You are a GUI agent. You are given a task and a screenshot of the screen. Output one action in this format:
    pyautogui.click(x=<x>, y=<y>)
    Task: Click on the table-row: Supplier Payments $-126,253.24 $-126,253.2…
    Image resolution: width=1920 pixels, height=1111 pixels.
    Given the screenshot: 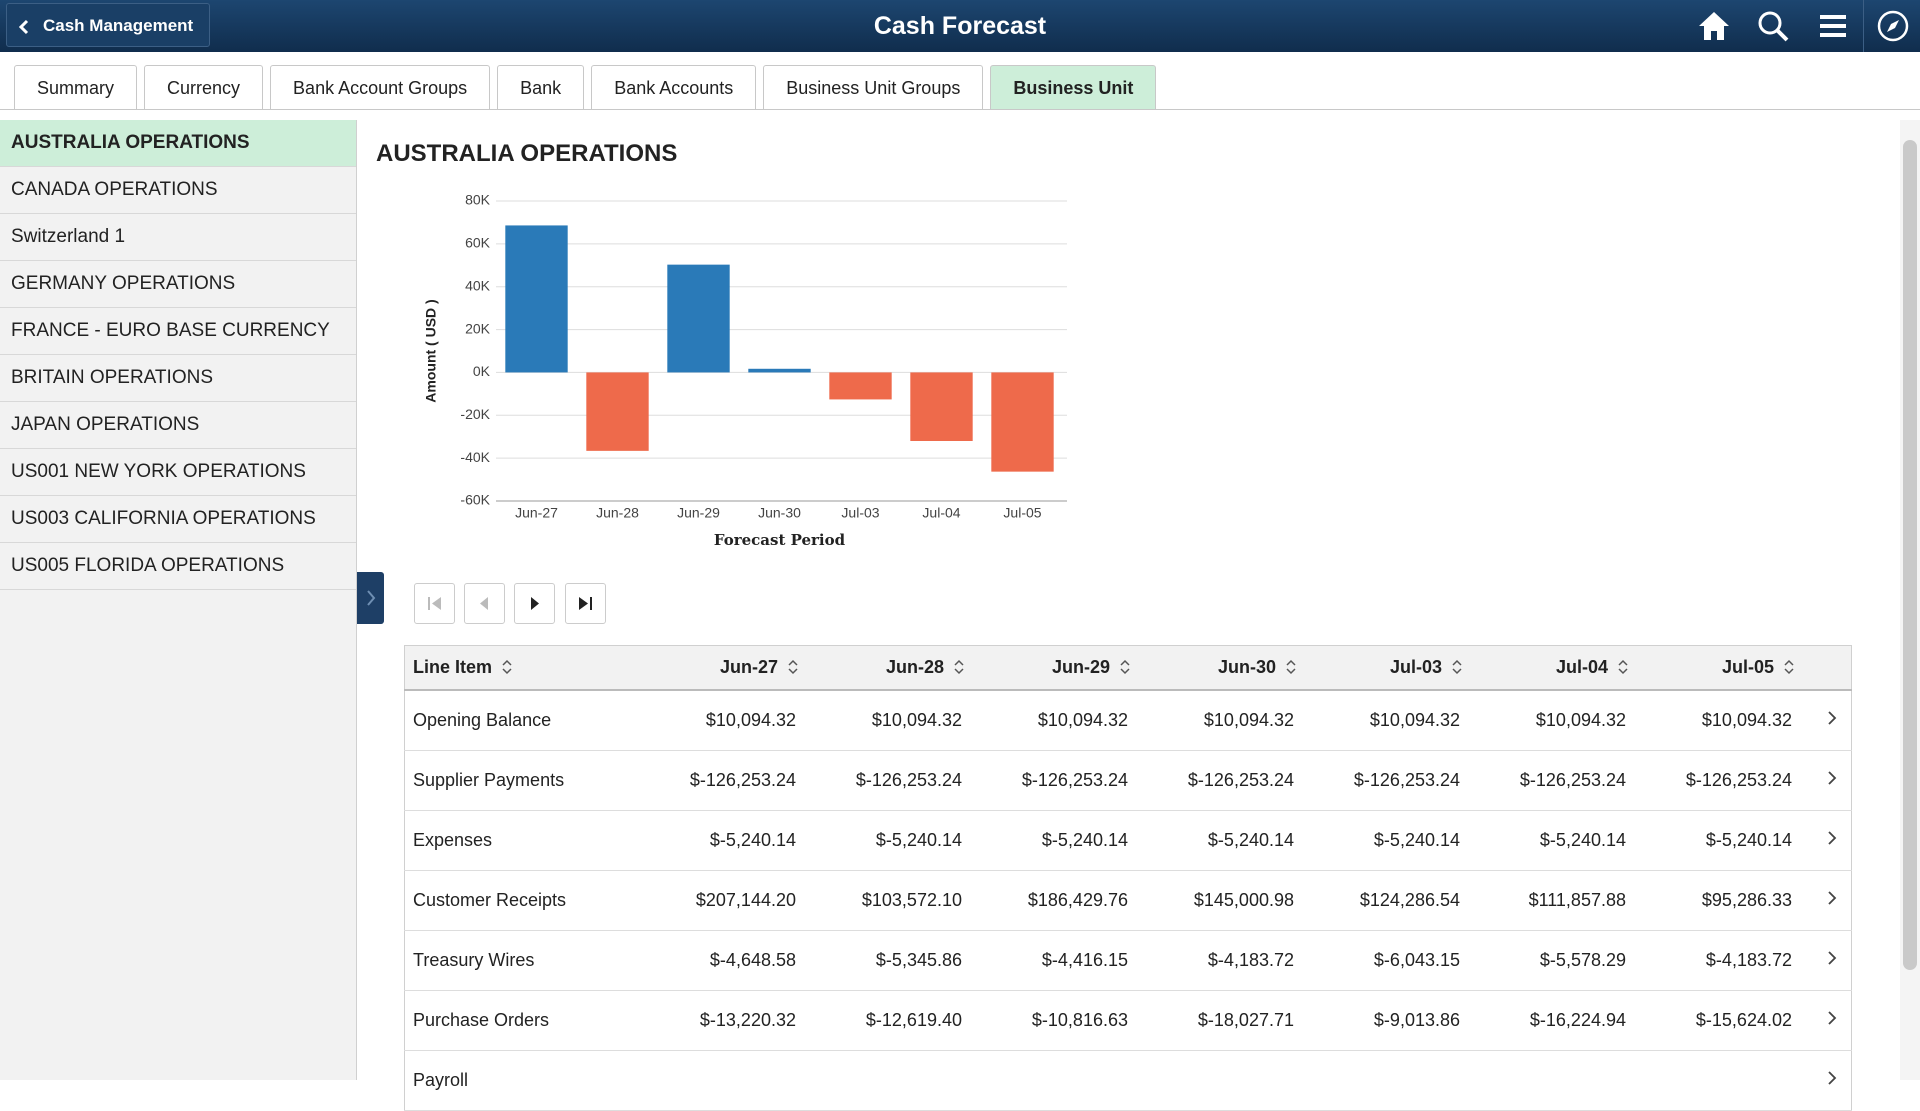 What is the action you would take?
    pyautogui.click(x=1128, y=780)
    